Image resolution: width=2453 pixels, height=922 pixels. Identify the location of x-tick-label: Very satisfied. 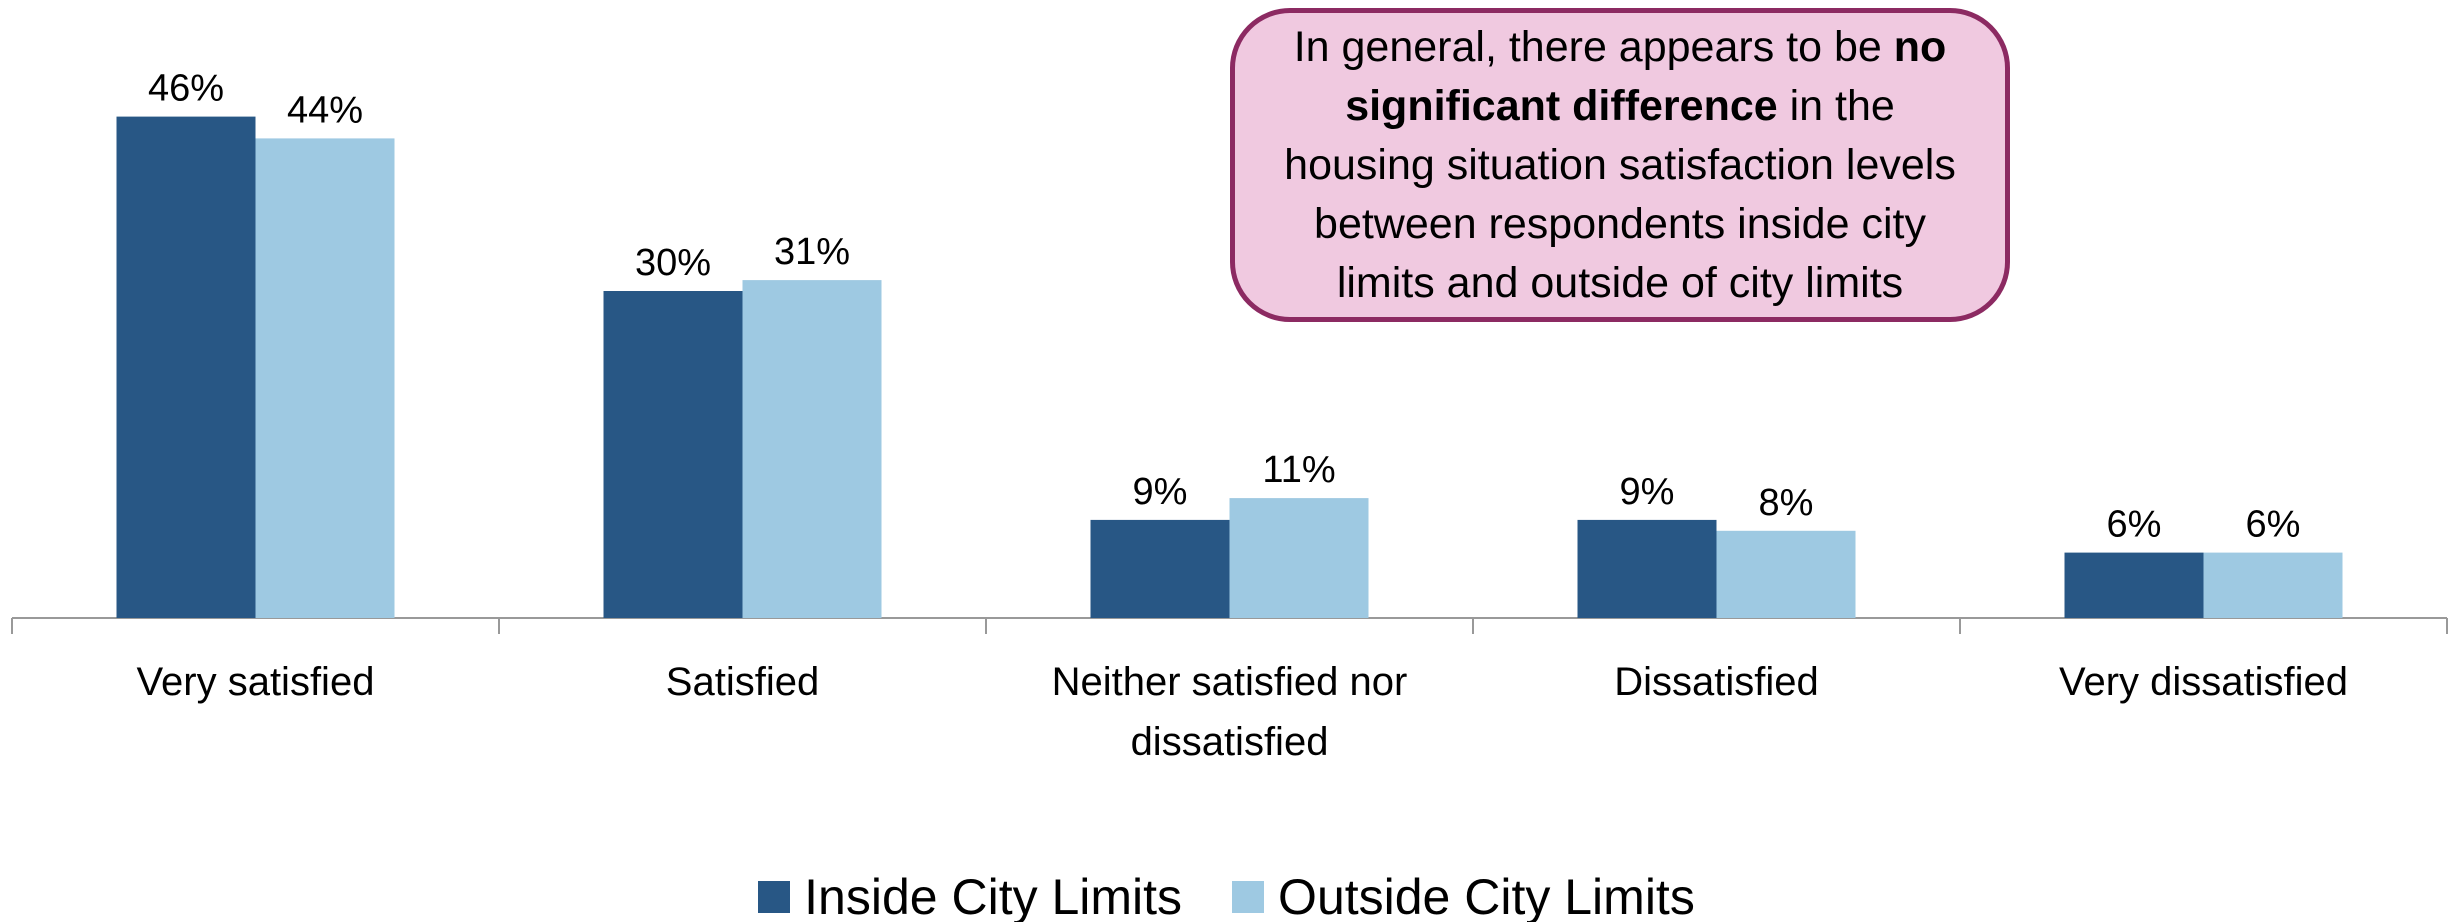
(255, 682).